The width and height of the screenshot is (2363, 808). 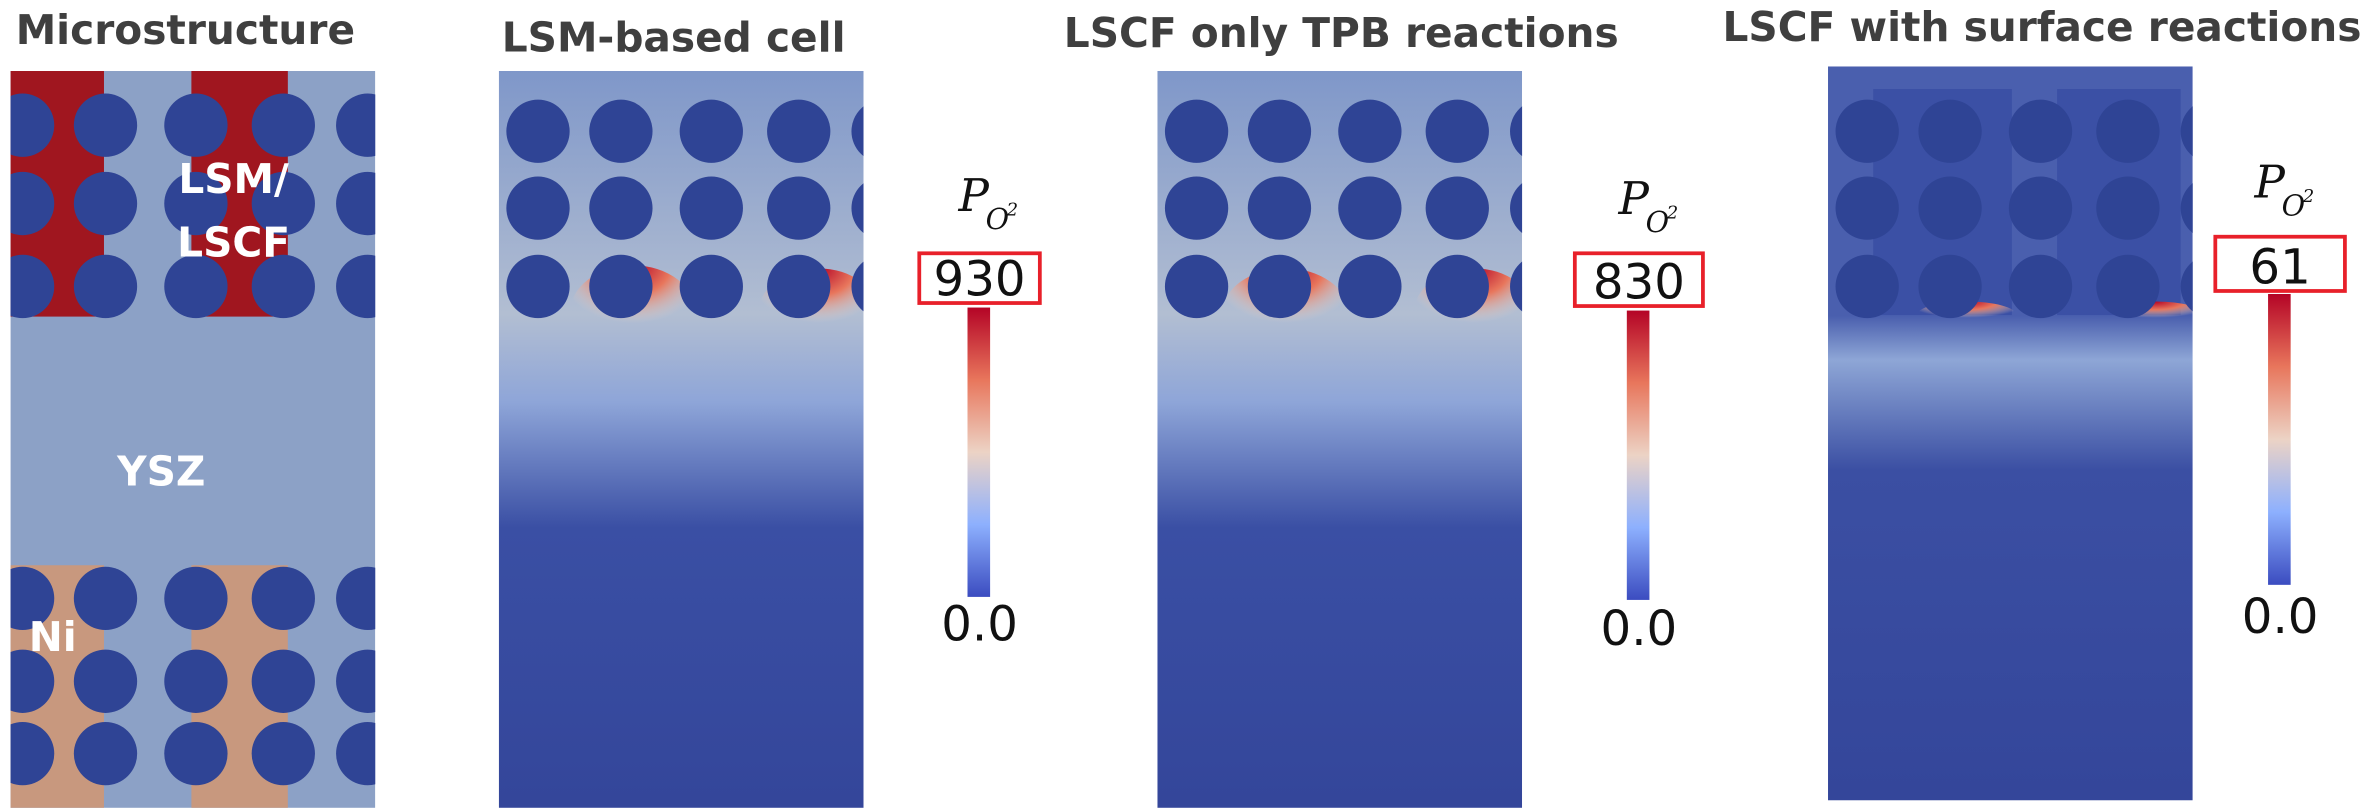 I want to click on panel-title: LSCF with surface reactions, so click(x=2042, y=27).